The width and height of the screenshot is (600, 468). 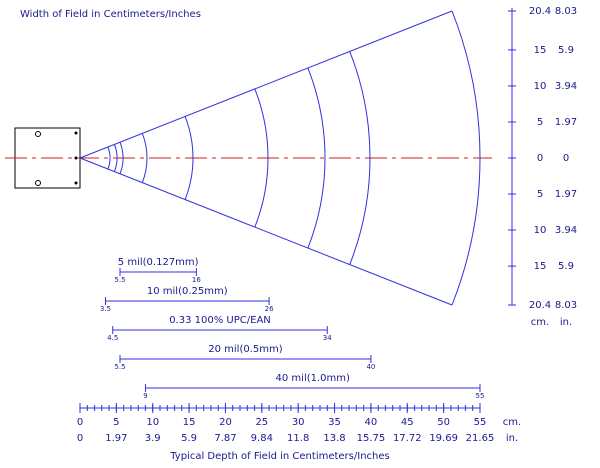 I want to click on depth-cm-label: 15, so click(x=189, y=422).